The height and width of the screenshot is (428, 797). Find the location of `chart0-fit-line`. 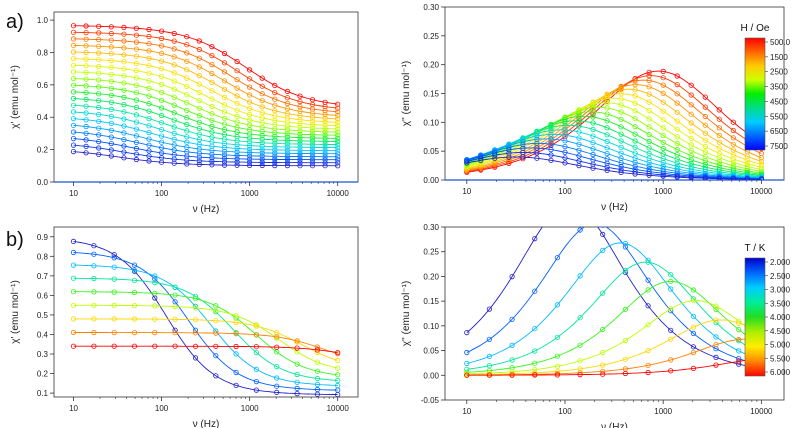

chart0-fit-line is located at coordinates (205, 159).